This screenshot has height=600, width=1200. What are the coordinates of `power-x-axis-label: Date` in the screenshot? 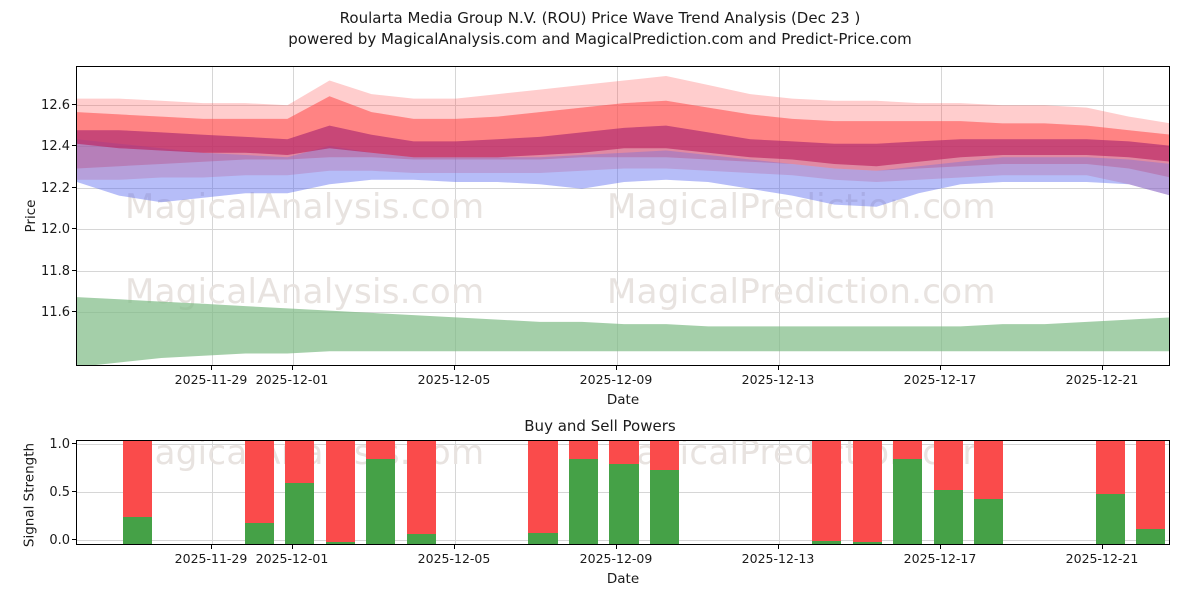 It's located at (623, 579).